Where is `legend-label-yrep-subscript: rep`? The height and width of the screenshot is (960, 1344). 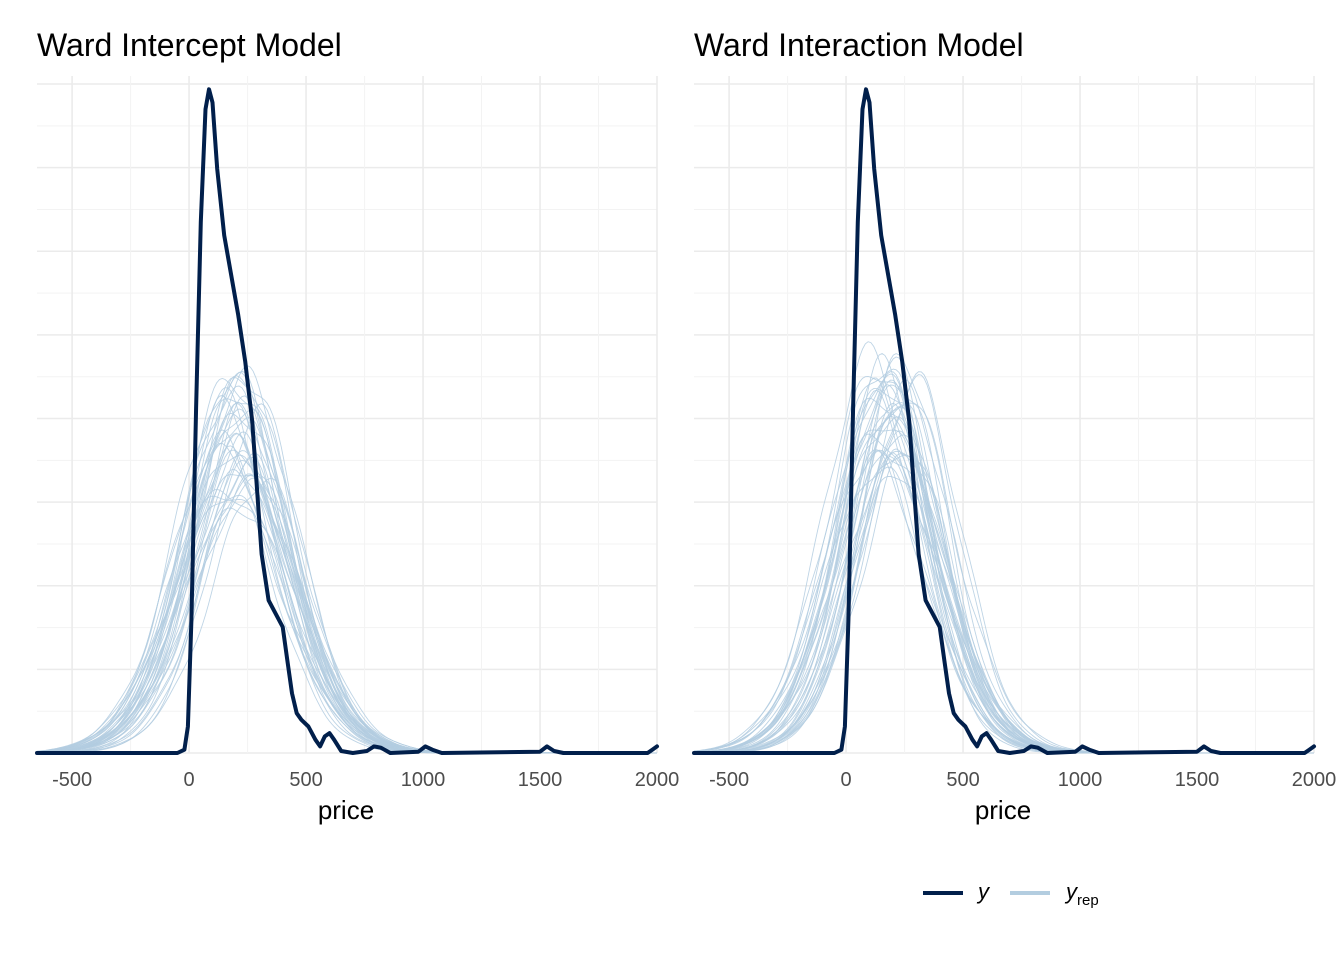 legend-label-yrep-subscript: rep is located at coordinates (1088, 900).